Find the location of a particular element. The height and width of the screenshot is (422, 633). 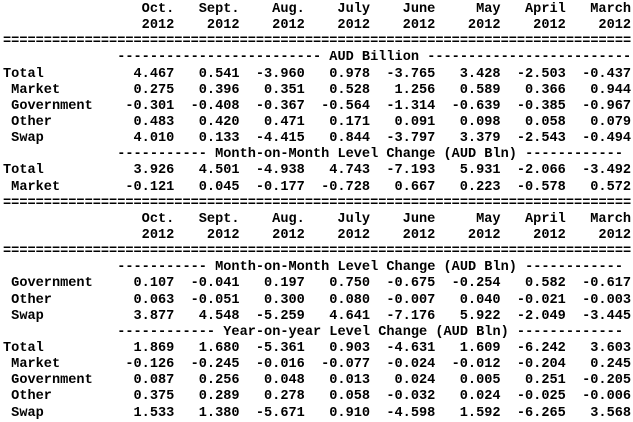

value-cell: 0.572 is located at coordinates (611, 187).